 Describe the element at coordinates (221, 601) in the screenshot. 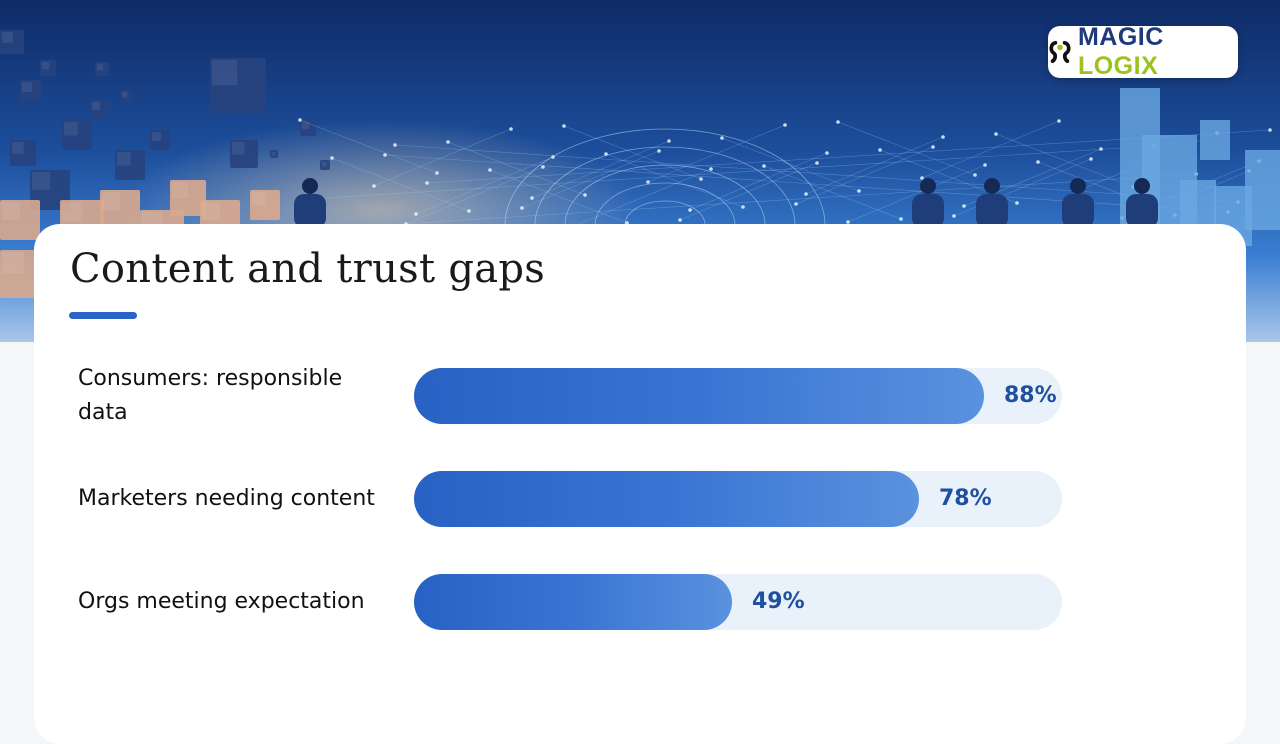

I see `bar-category-label: Orgs meeting expectation` at that location.